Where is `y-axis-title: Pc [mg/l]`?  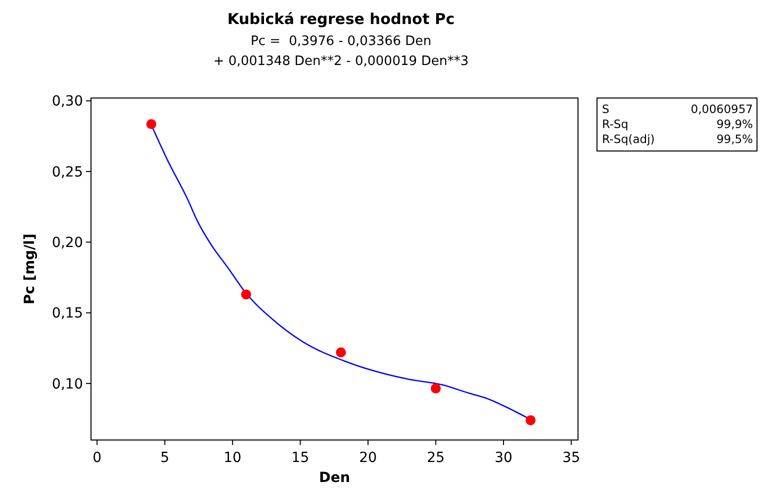 y-axis-title: Pc [mg/l] is located at coordinates (30, 269).